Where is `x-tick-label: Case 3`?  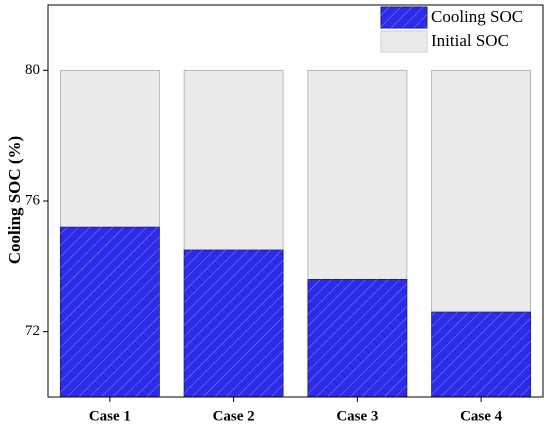
x-tick-label: Case 3 is located at coordinates (357, 416).